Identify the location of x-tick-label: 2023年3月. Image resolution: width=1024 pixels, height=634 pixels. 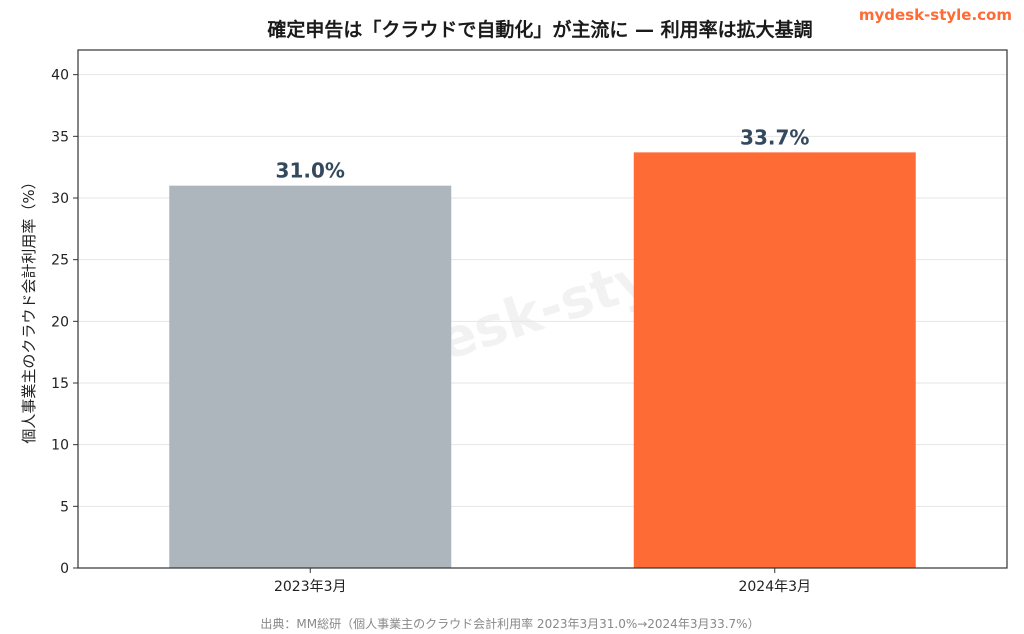
(310, 587).